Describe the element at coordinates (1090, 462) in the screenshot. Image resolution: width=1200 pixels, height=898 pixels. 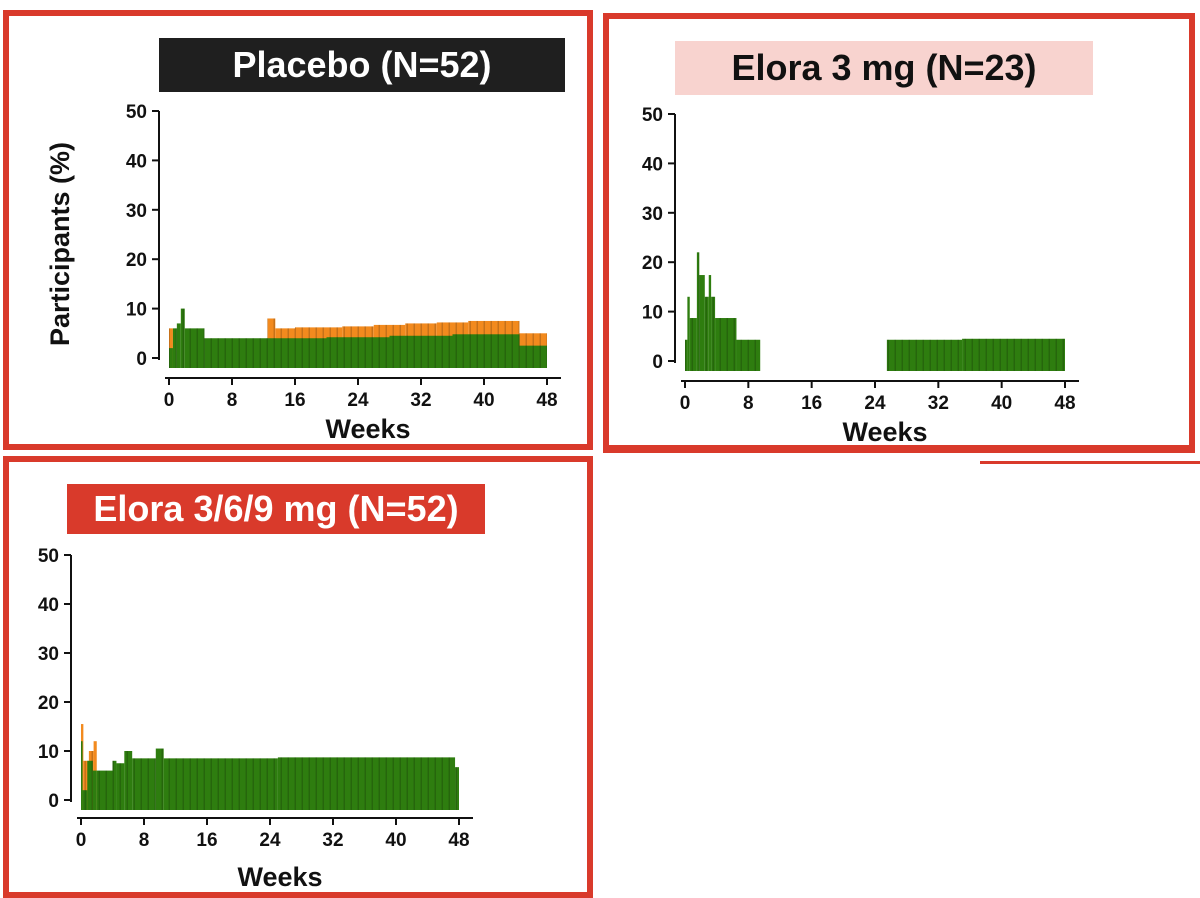
I see `divider-line` at that location.